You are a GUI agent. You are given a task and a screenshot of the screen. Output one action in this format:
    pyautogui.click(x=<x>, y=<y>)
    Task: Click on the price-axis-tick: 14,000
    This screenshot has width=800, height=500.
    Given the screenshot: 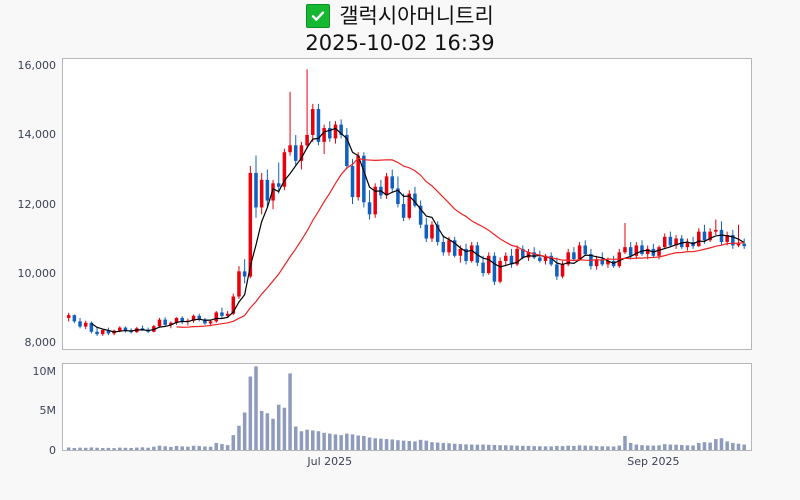 What is the action you would take?
    pyautogui.click(x=37, y=135)
    